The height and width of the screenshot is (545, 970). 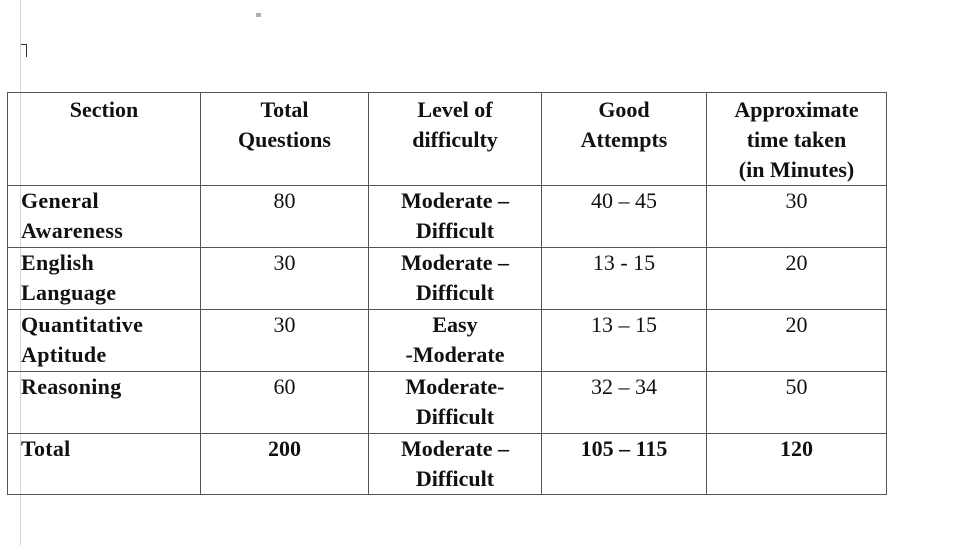 What do you see at coordinates (624, 402) in the screenshot?
I see `good-attempts-cell: 32 – 34` at bounding box center [624, 402].